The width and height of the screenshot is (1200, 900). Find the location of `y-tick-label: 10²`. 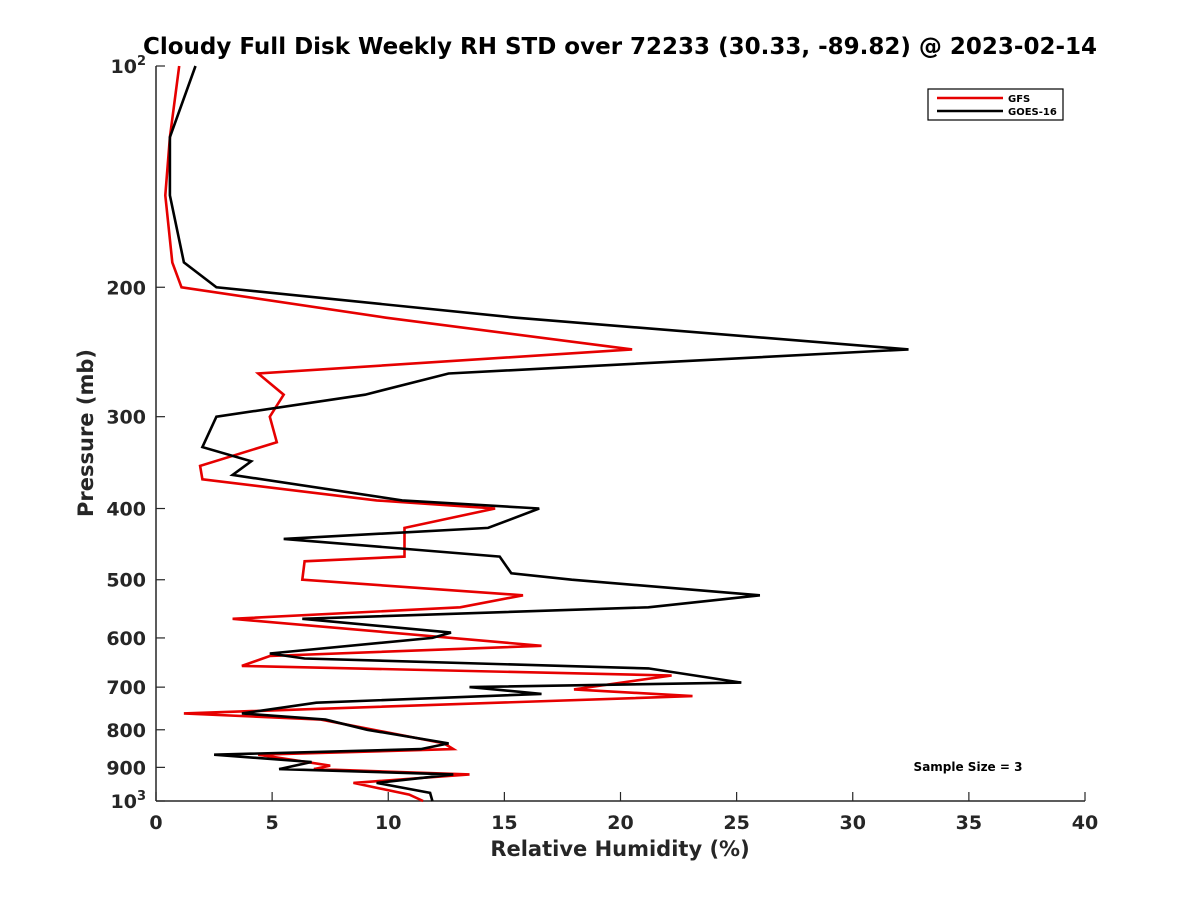

y-tick-label: 10² is located at coordinates (129, 66).